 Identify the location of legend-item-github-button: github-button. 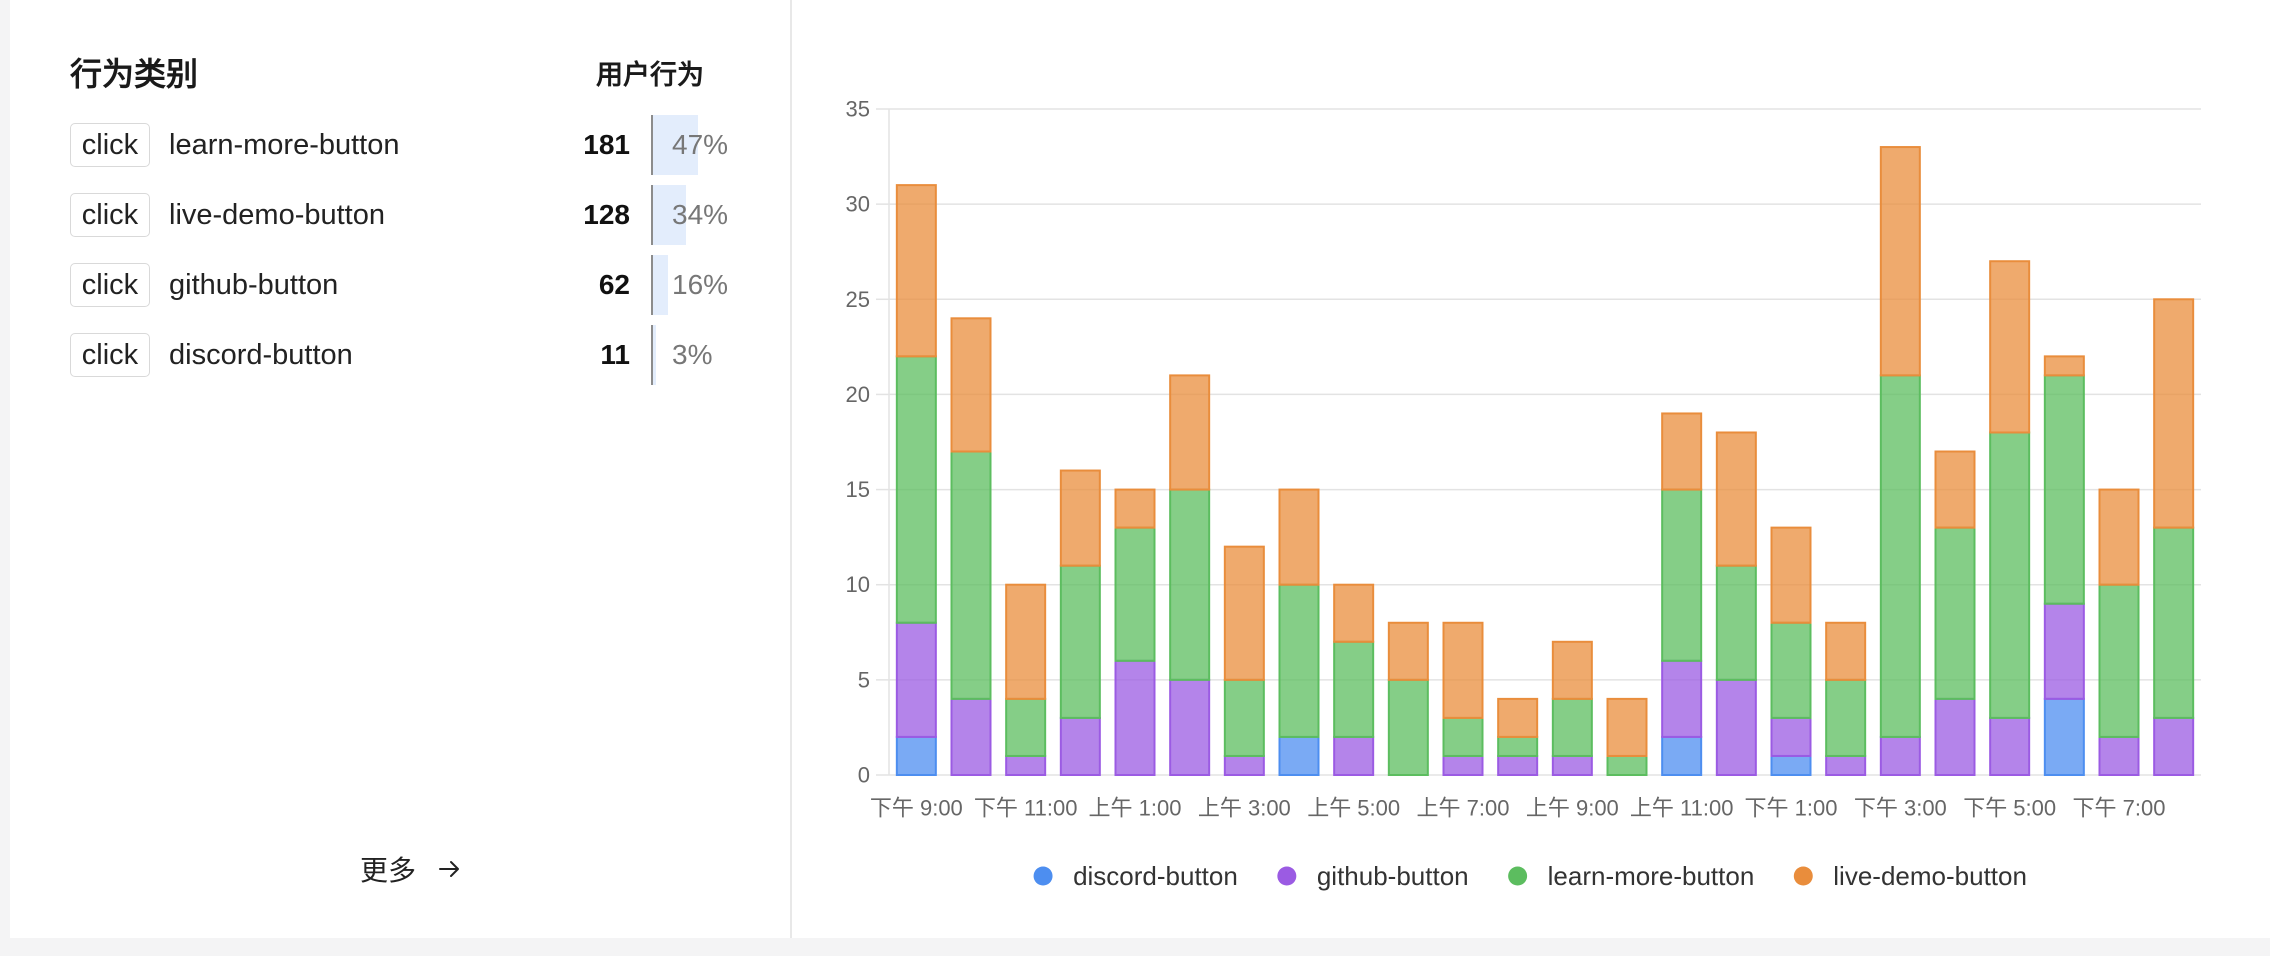
(1373, 876).